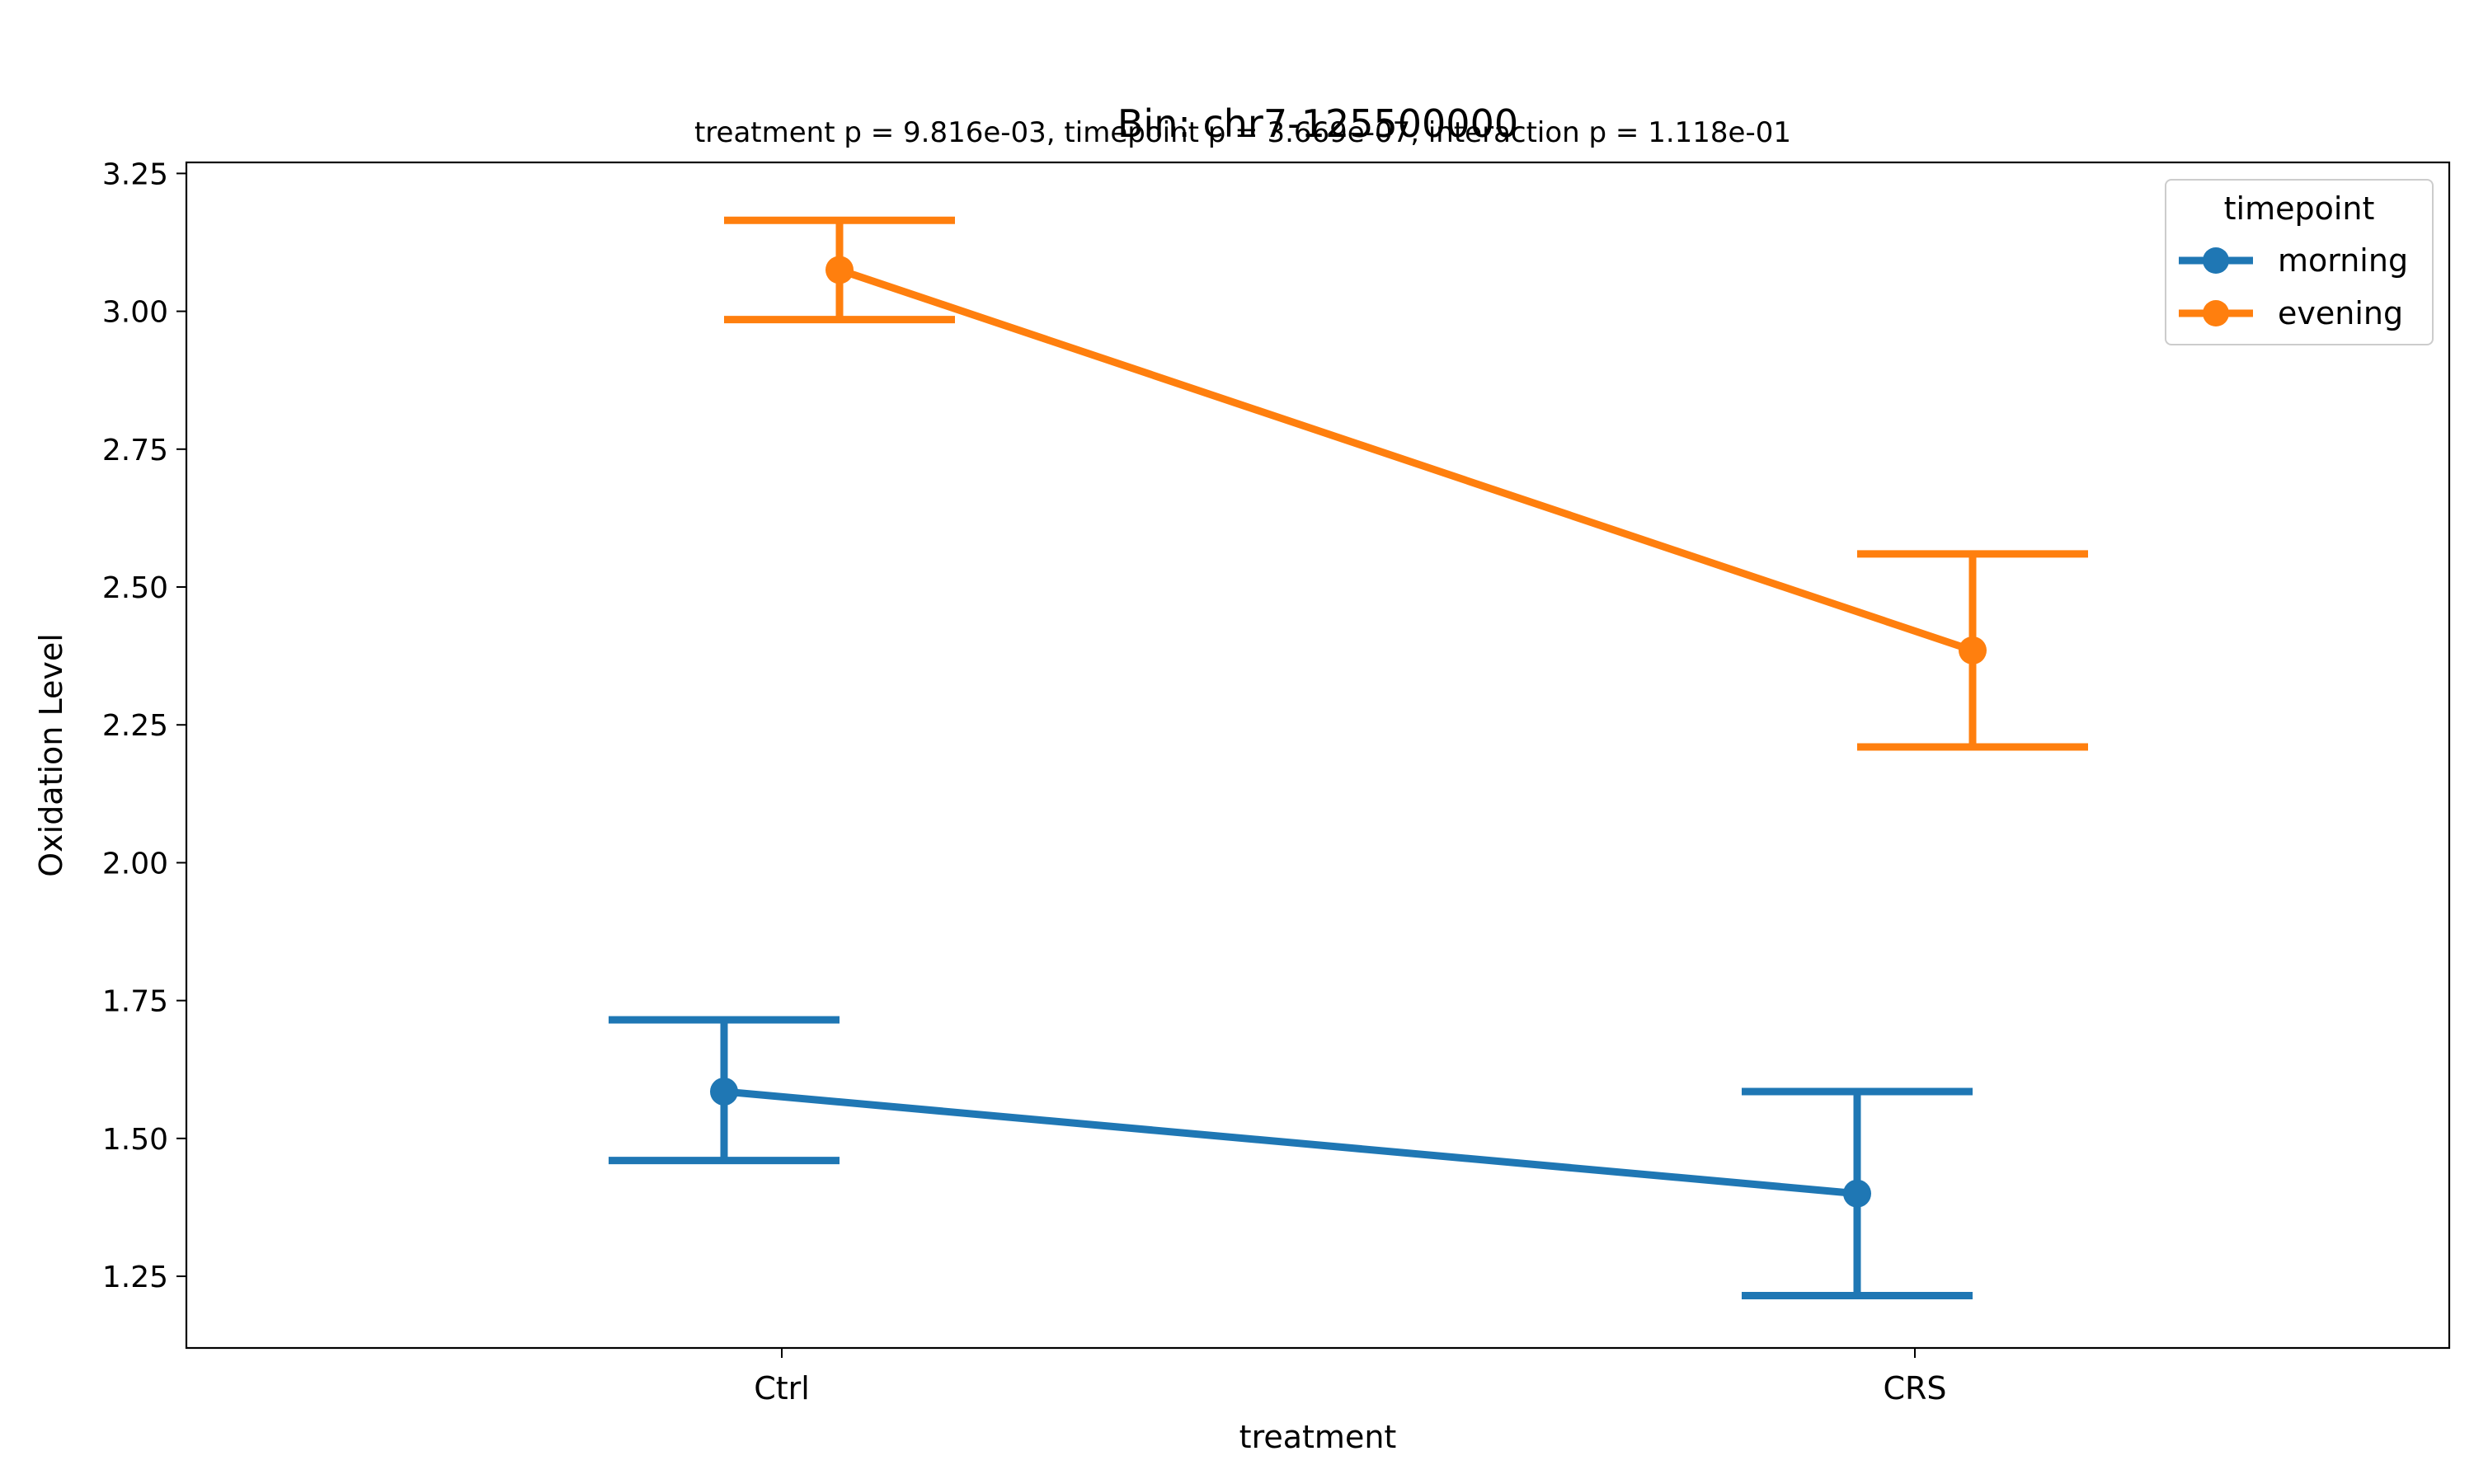  What do you see at coordinates (2299, 208) in the screenshot?
I see `legend-title: timepoint` at bounding box center [2299, 208].